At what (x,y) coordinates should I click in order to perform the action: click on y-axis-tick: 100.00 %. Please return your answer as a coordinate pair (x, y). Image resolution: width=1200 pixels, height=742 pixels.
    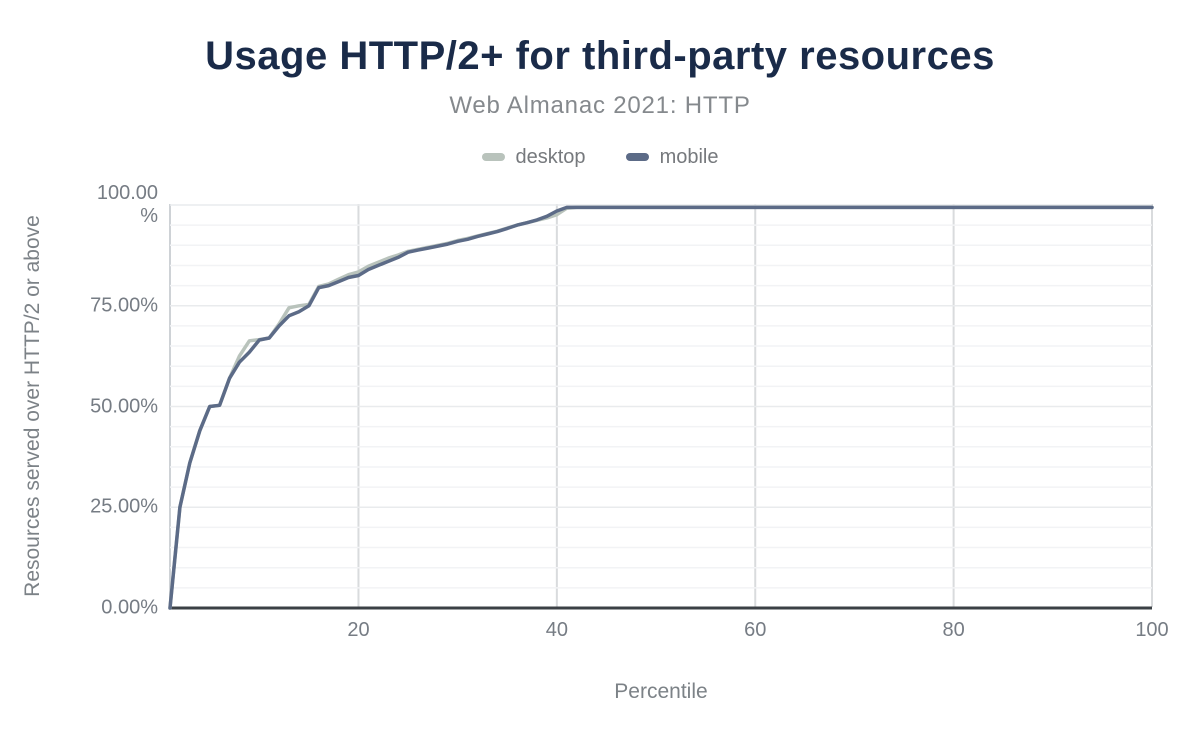
    Looking at the image, I should click on (127, 204).